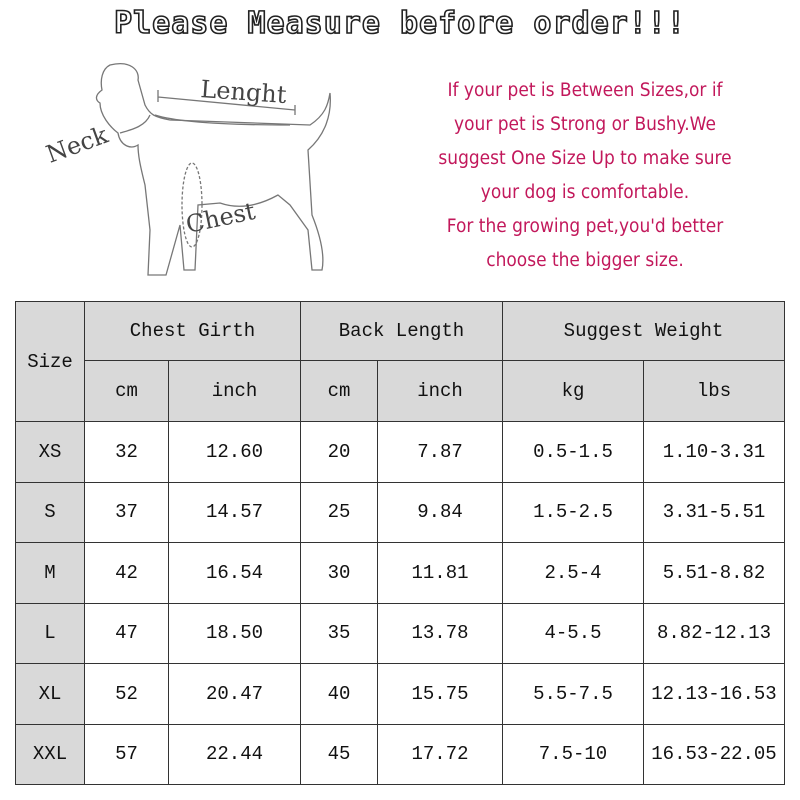 The height and width of the screenshot is (800, 800). I want to click on value-cell: 20.47, so click(234, 694).